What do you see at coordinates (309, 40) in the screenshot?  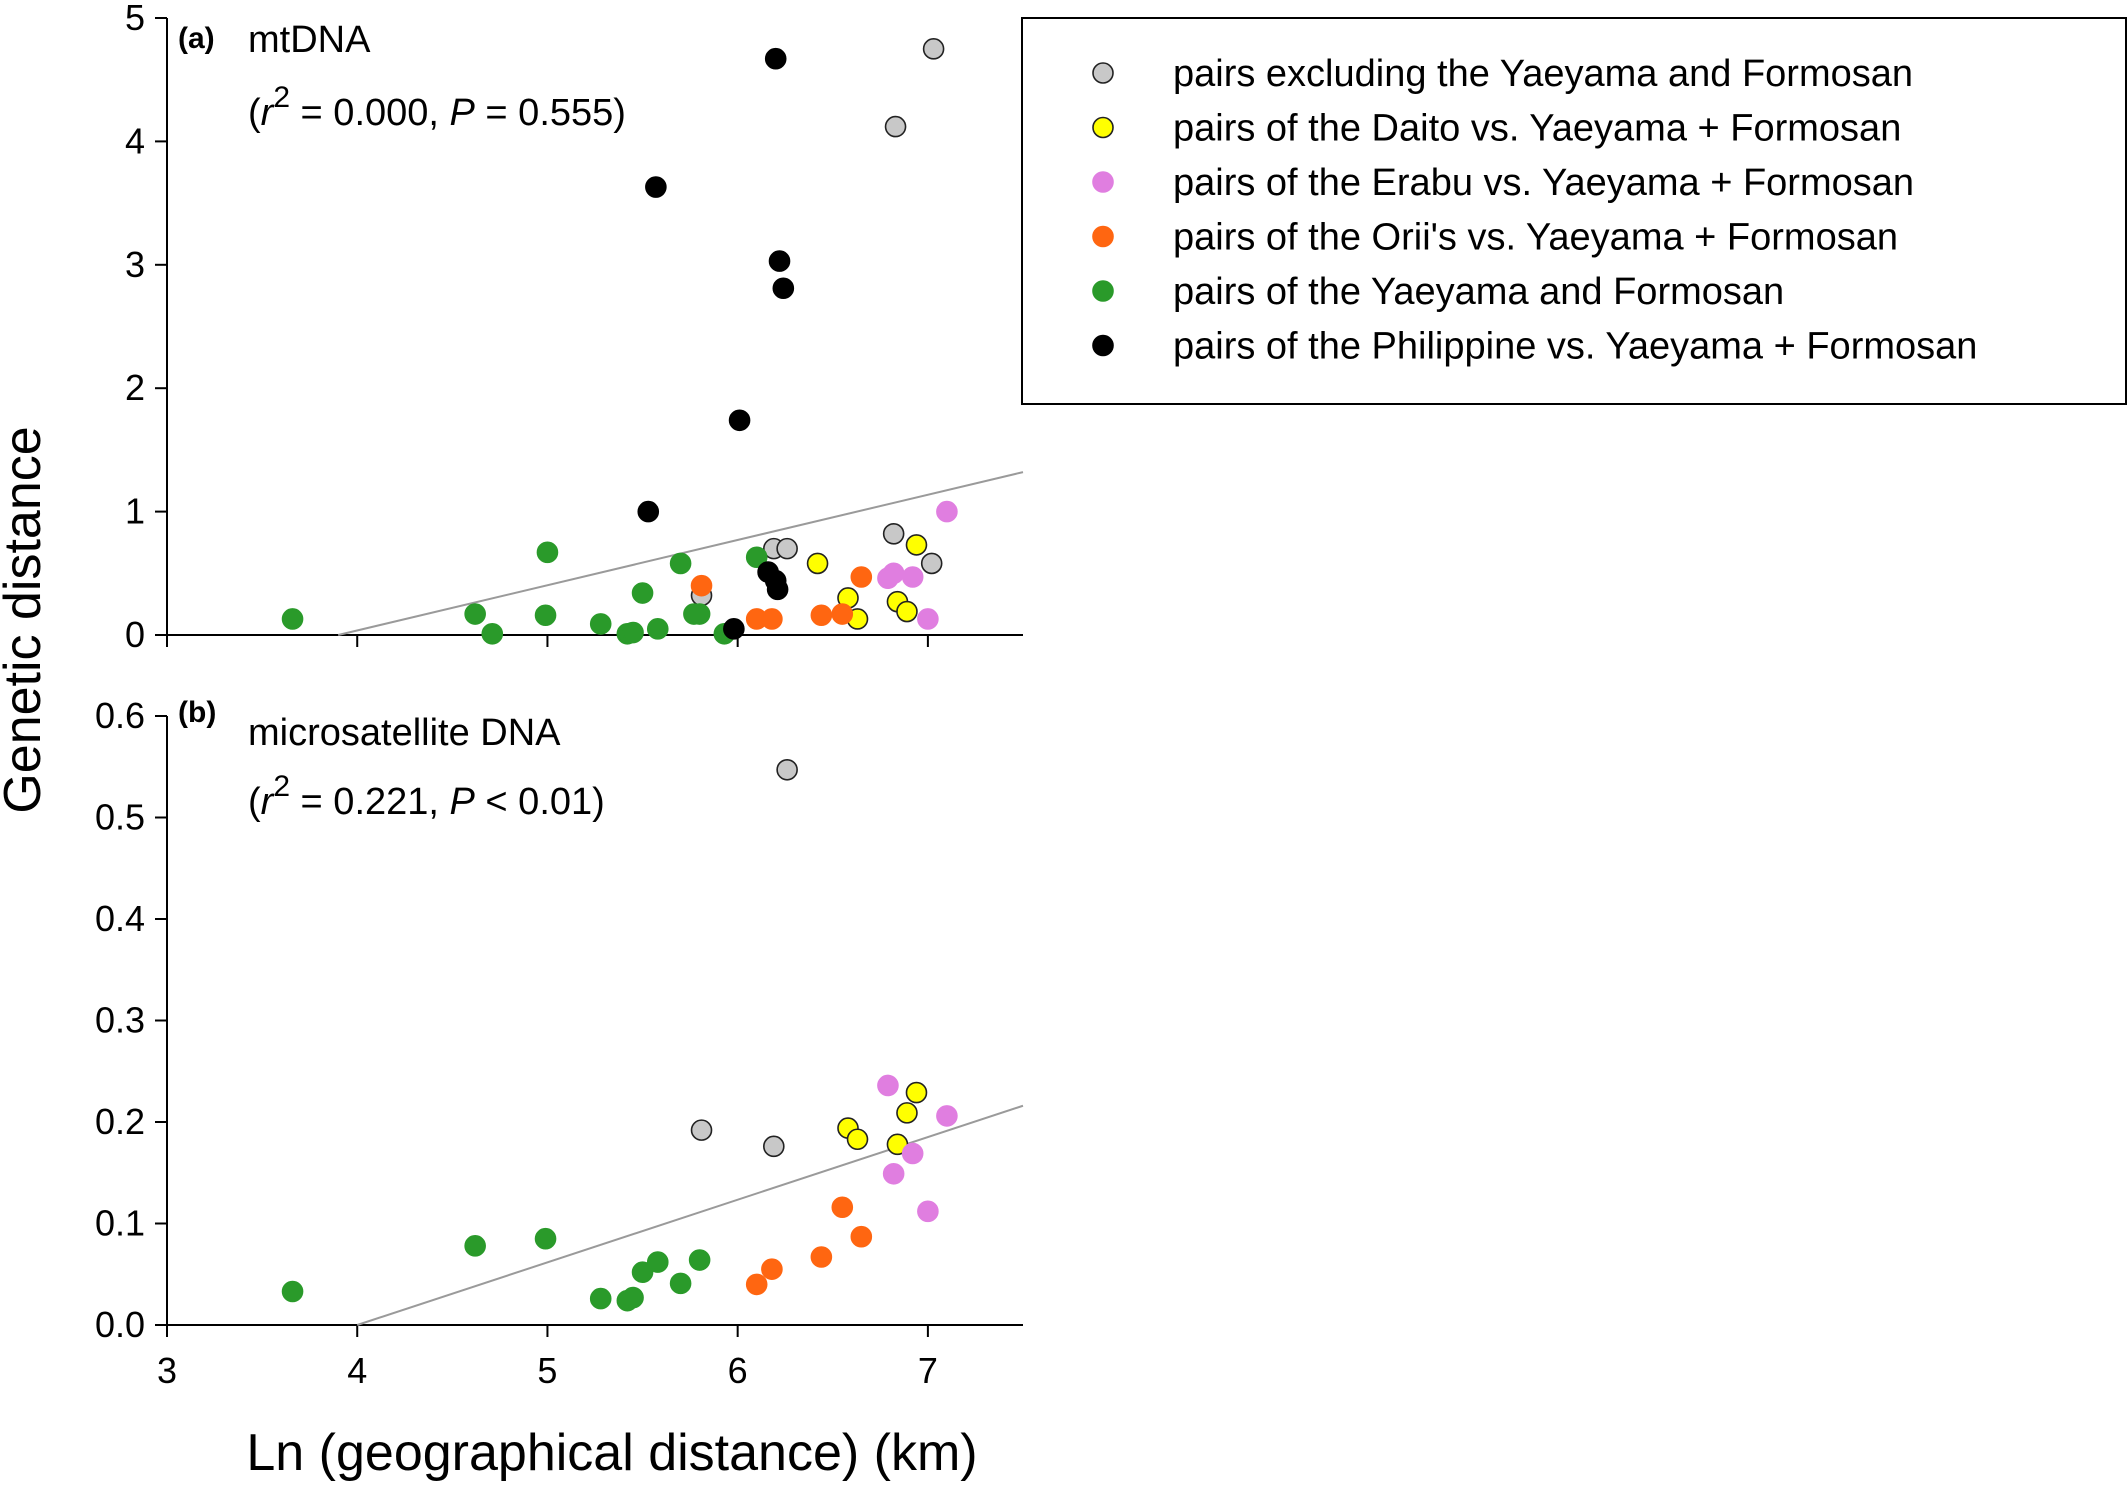 I see `panel-name: mtDNA` at bounding box center [309, 40].